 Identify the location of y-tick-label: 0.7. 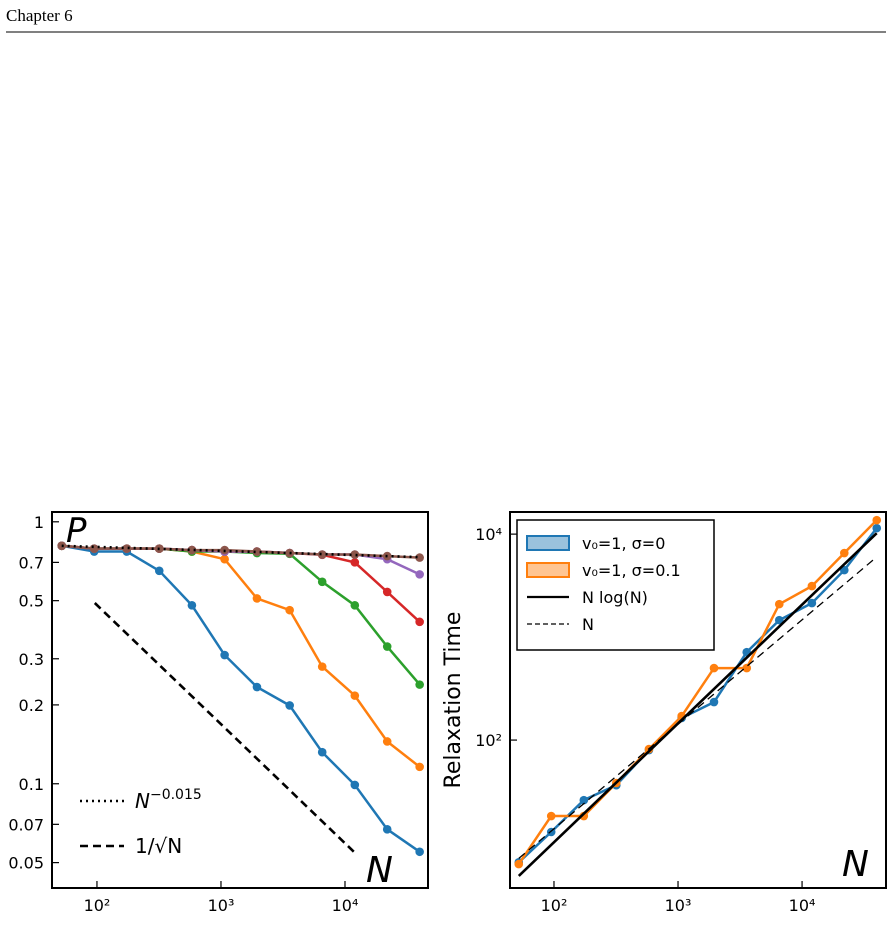
(31, 562).